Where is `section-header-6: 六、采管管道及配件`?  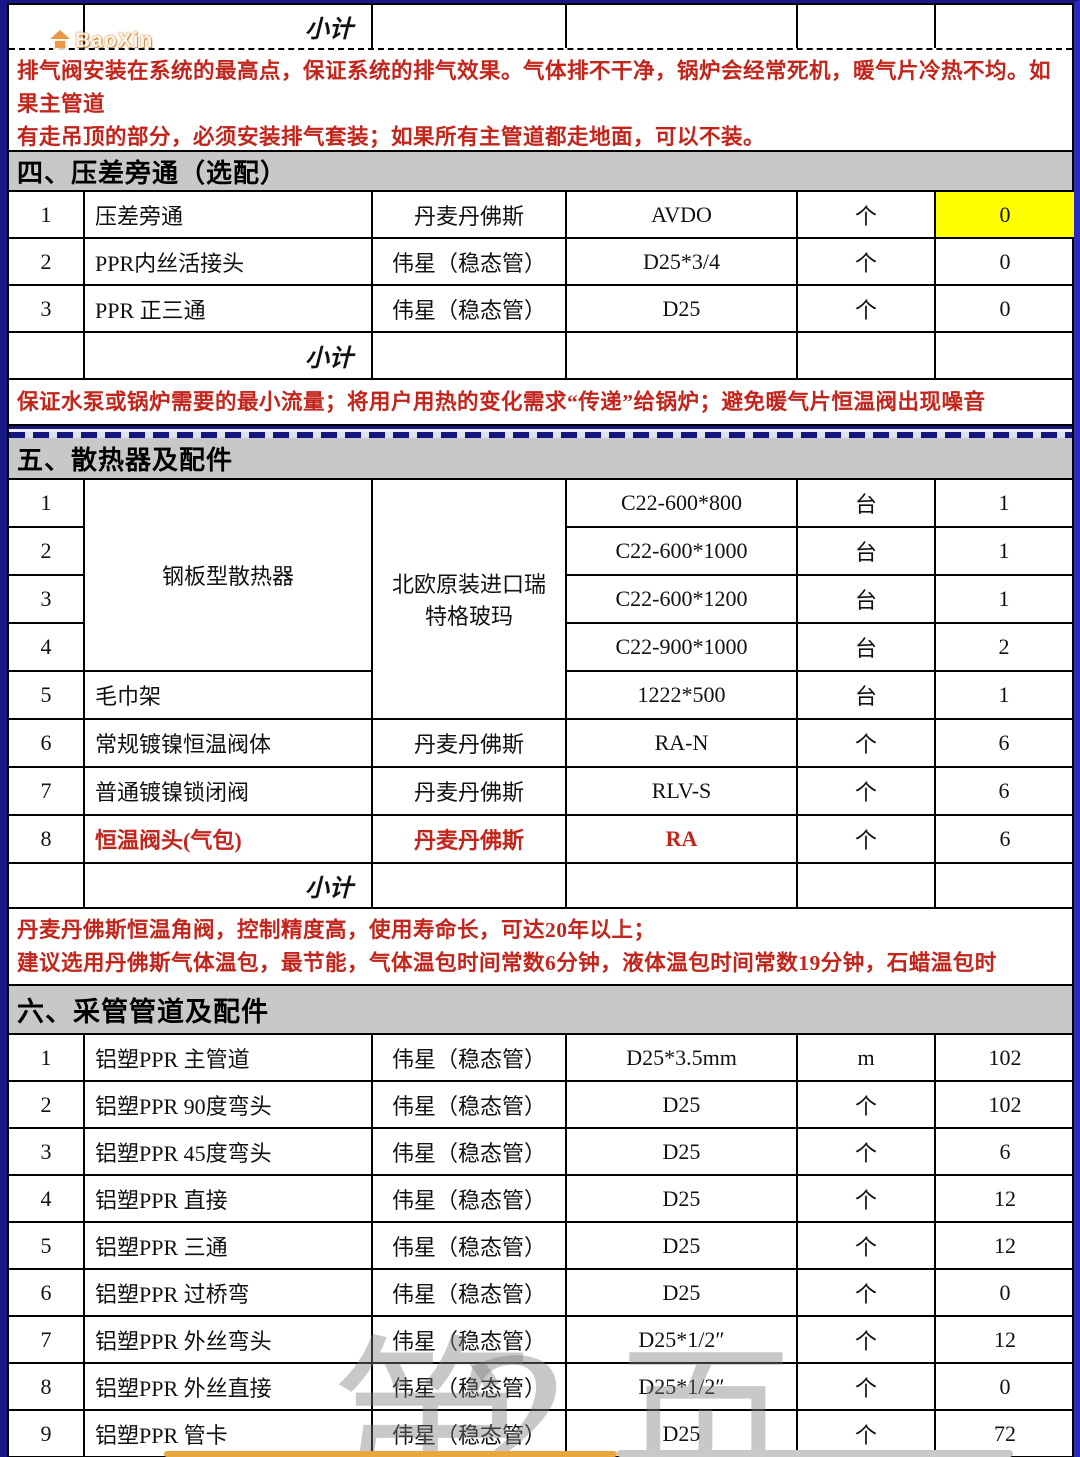
section-header-6: 六、采管管道及配件 is located at coordinates (540, 1010).